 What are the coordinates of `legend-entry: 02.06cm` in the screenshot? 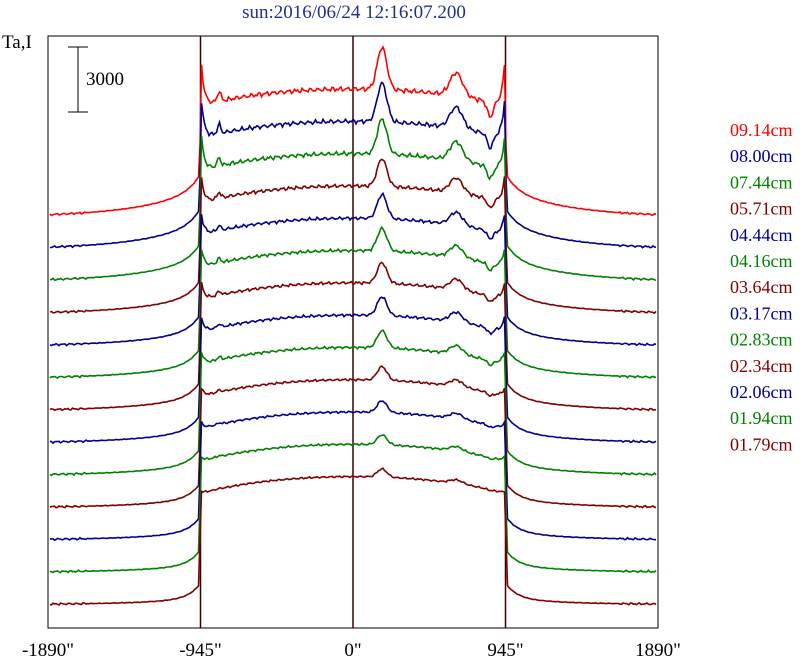 It's located at (761, 392).